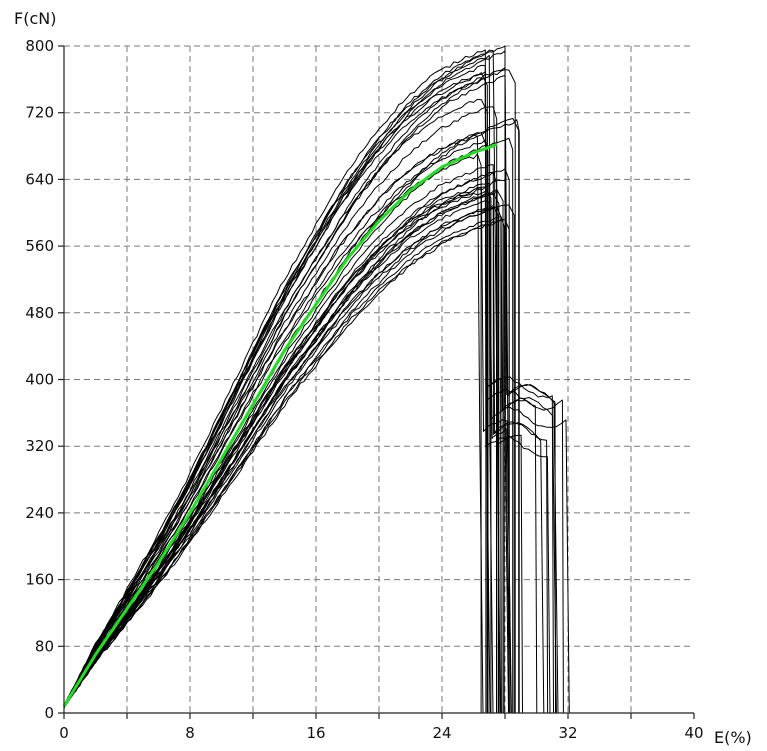  Describe the element at coordinates (39, 446) in the screenshot. I see `y-tick-label: 320` at that location.